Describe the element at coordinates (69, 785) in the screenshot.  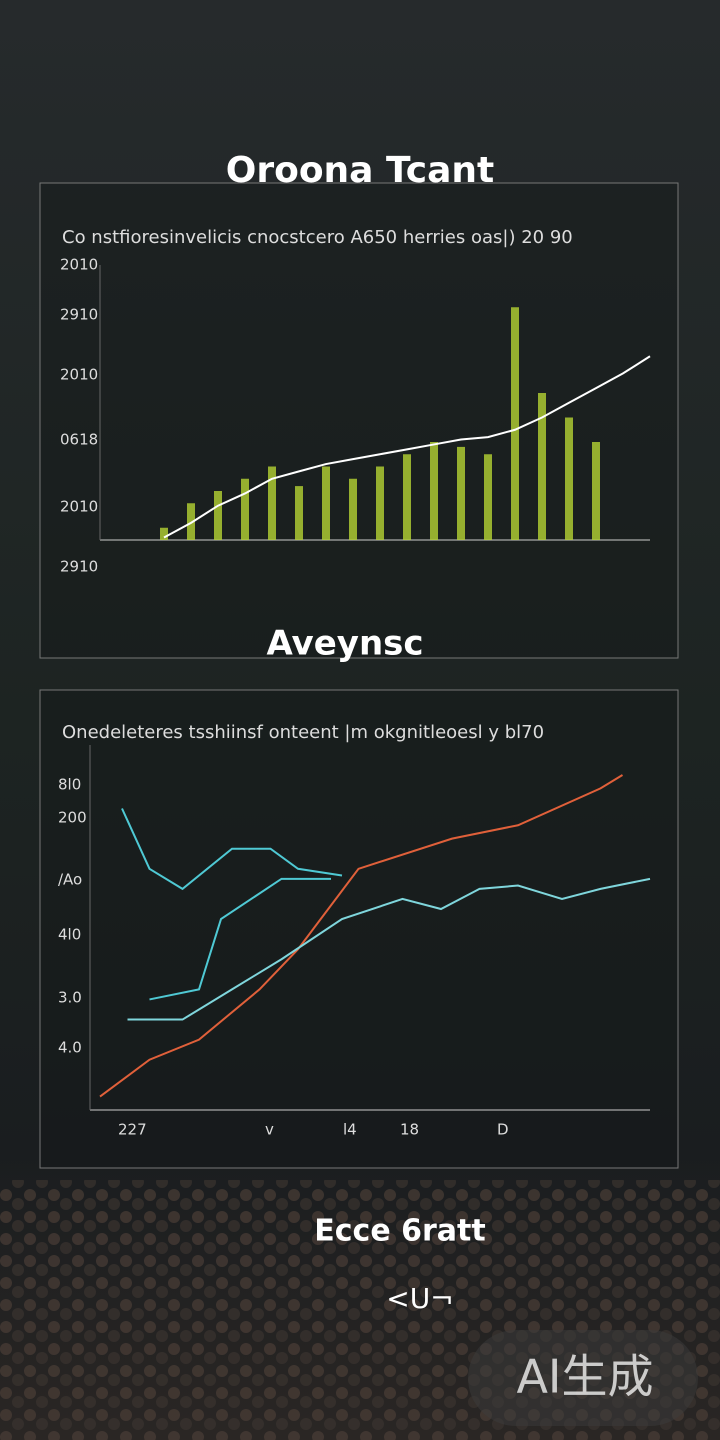
I see `y-axis-label: 8l0` at that location.